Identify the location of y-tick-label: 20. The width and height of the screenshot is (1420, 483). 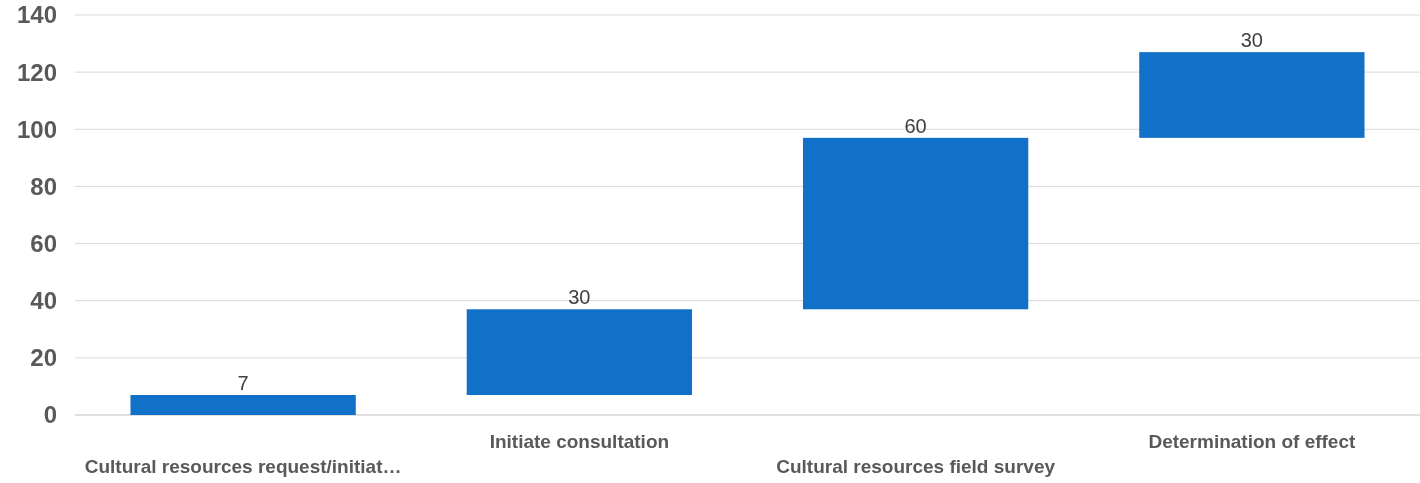
(43, 358).